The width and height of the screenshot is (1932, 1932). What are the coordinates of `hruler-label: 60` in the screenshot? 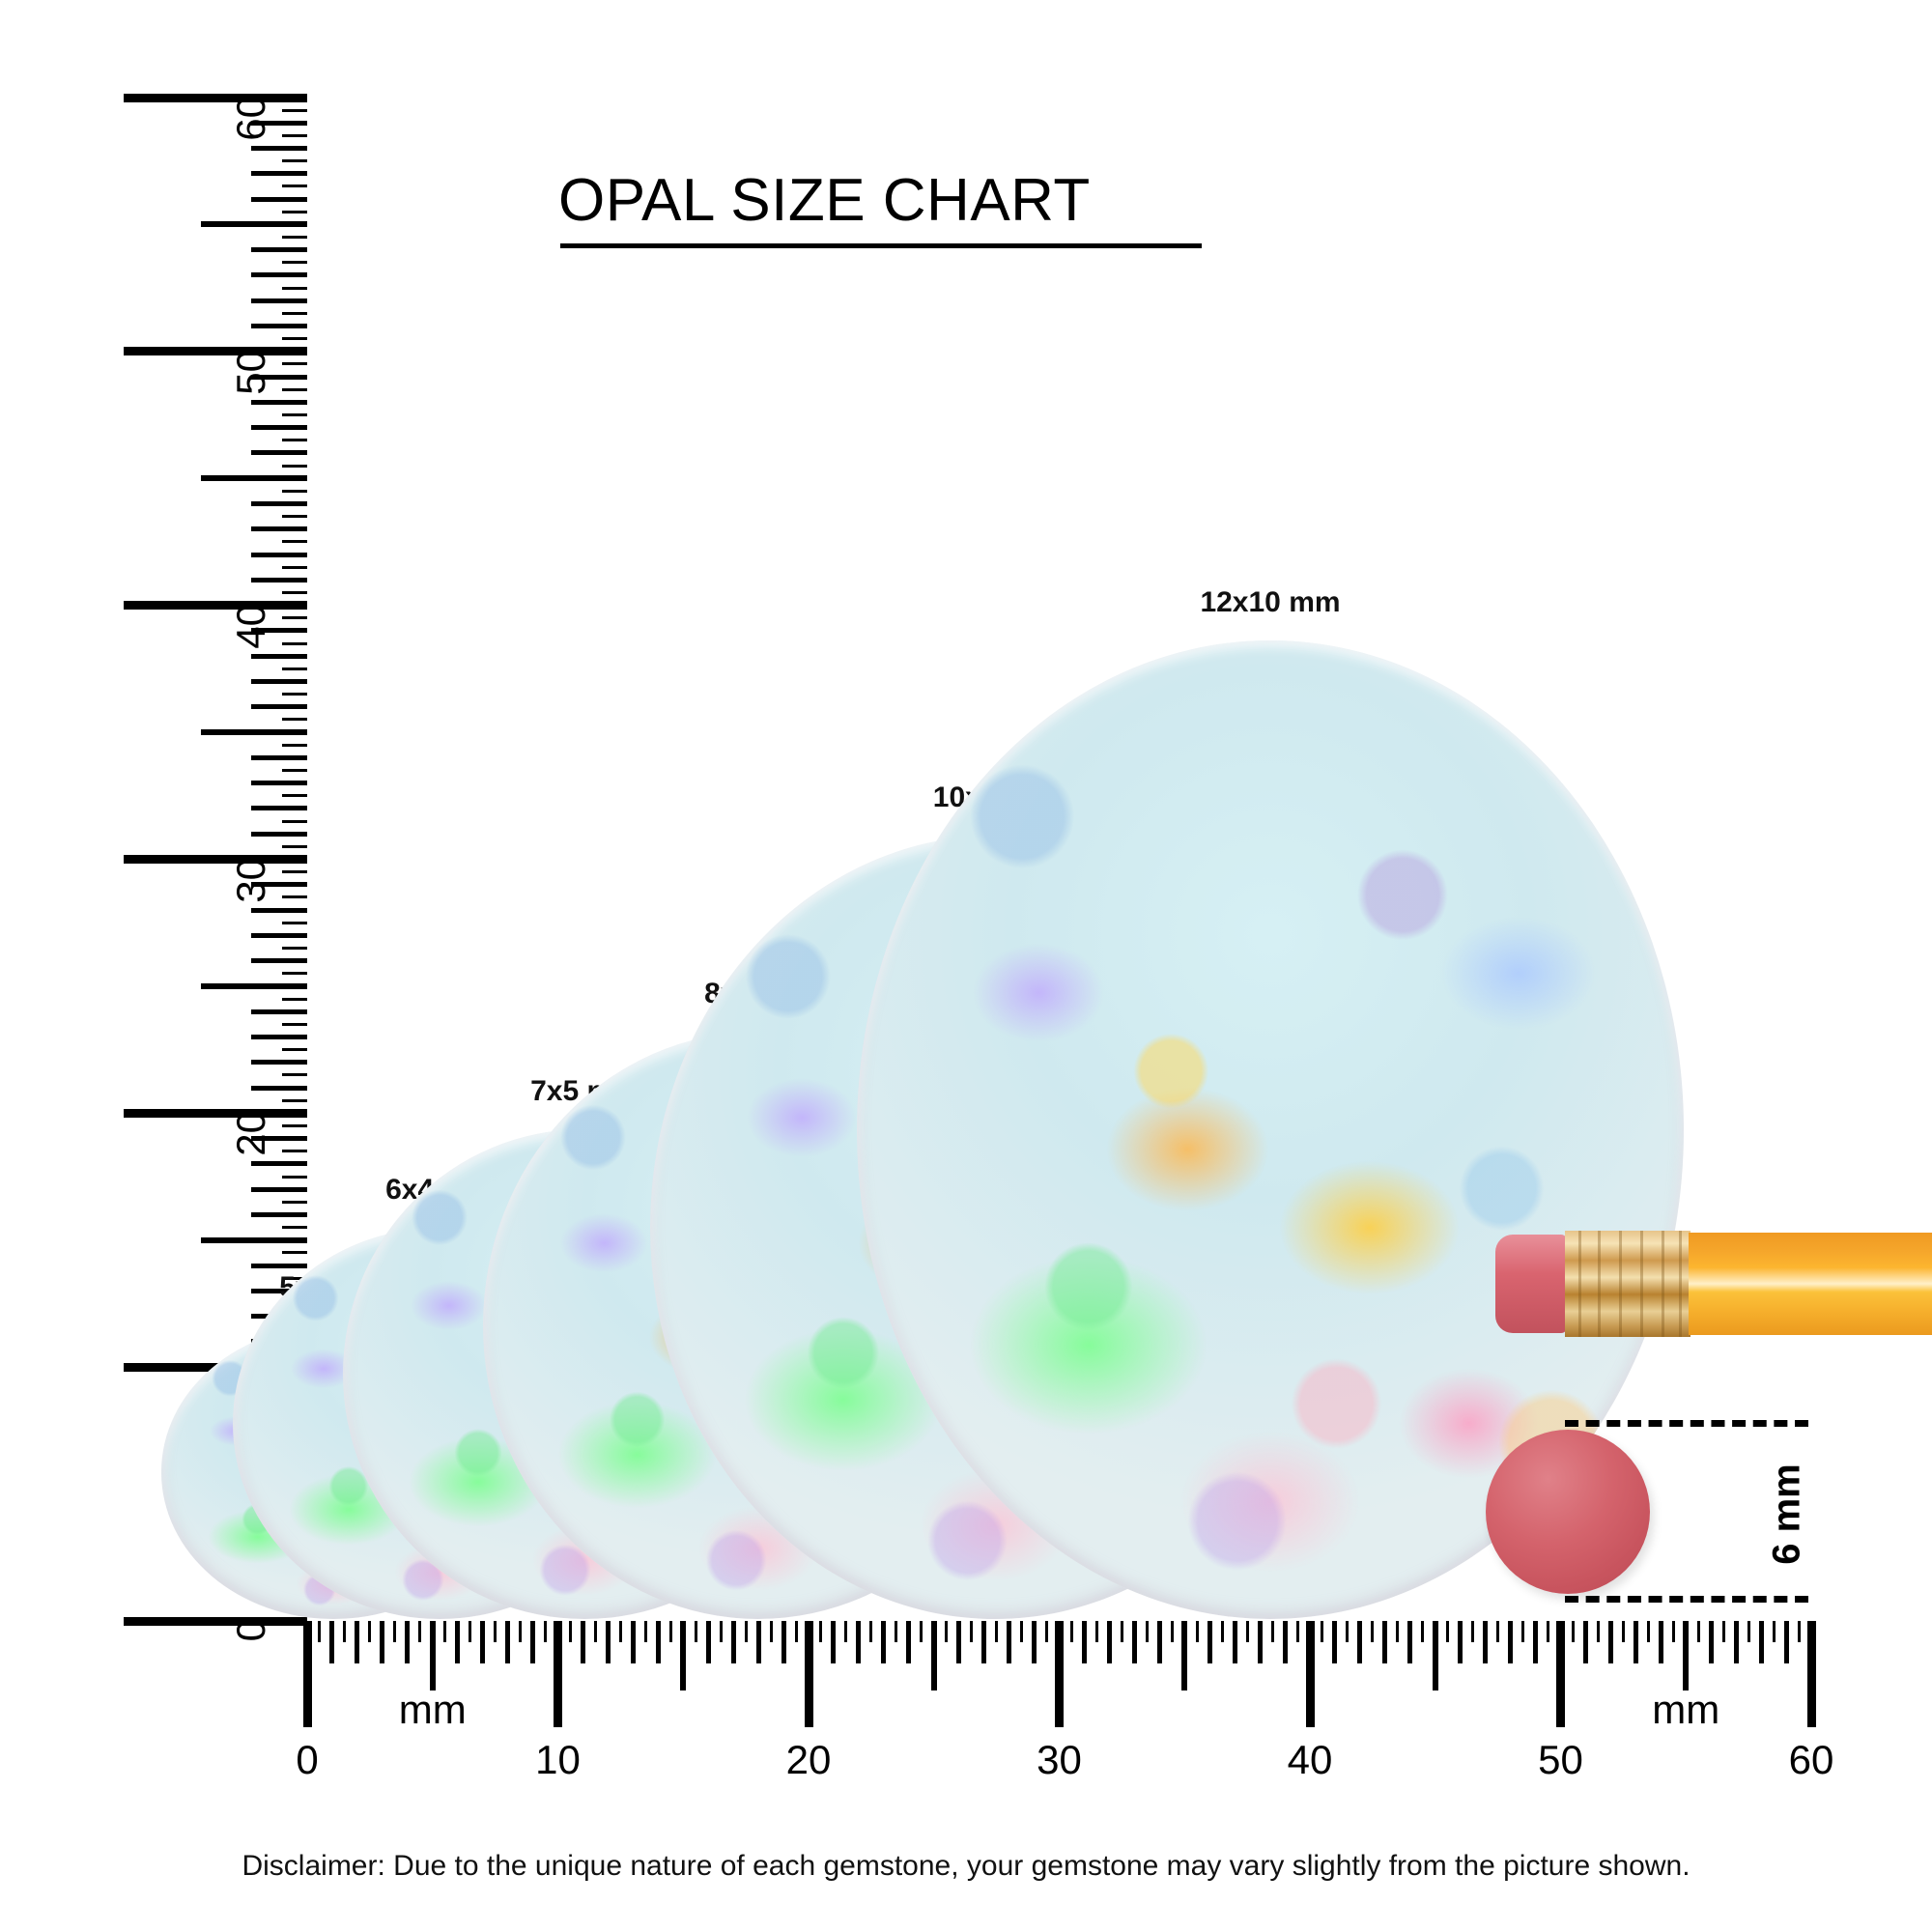 It's located at (1811, 1759).